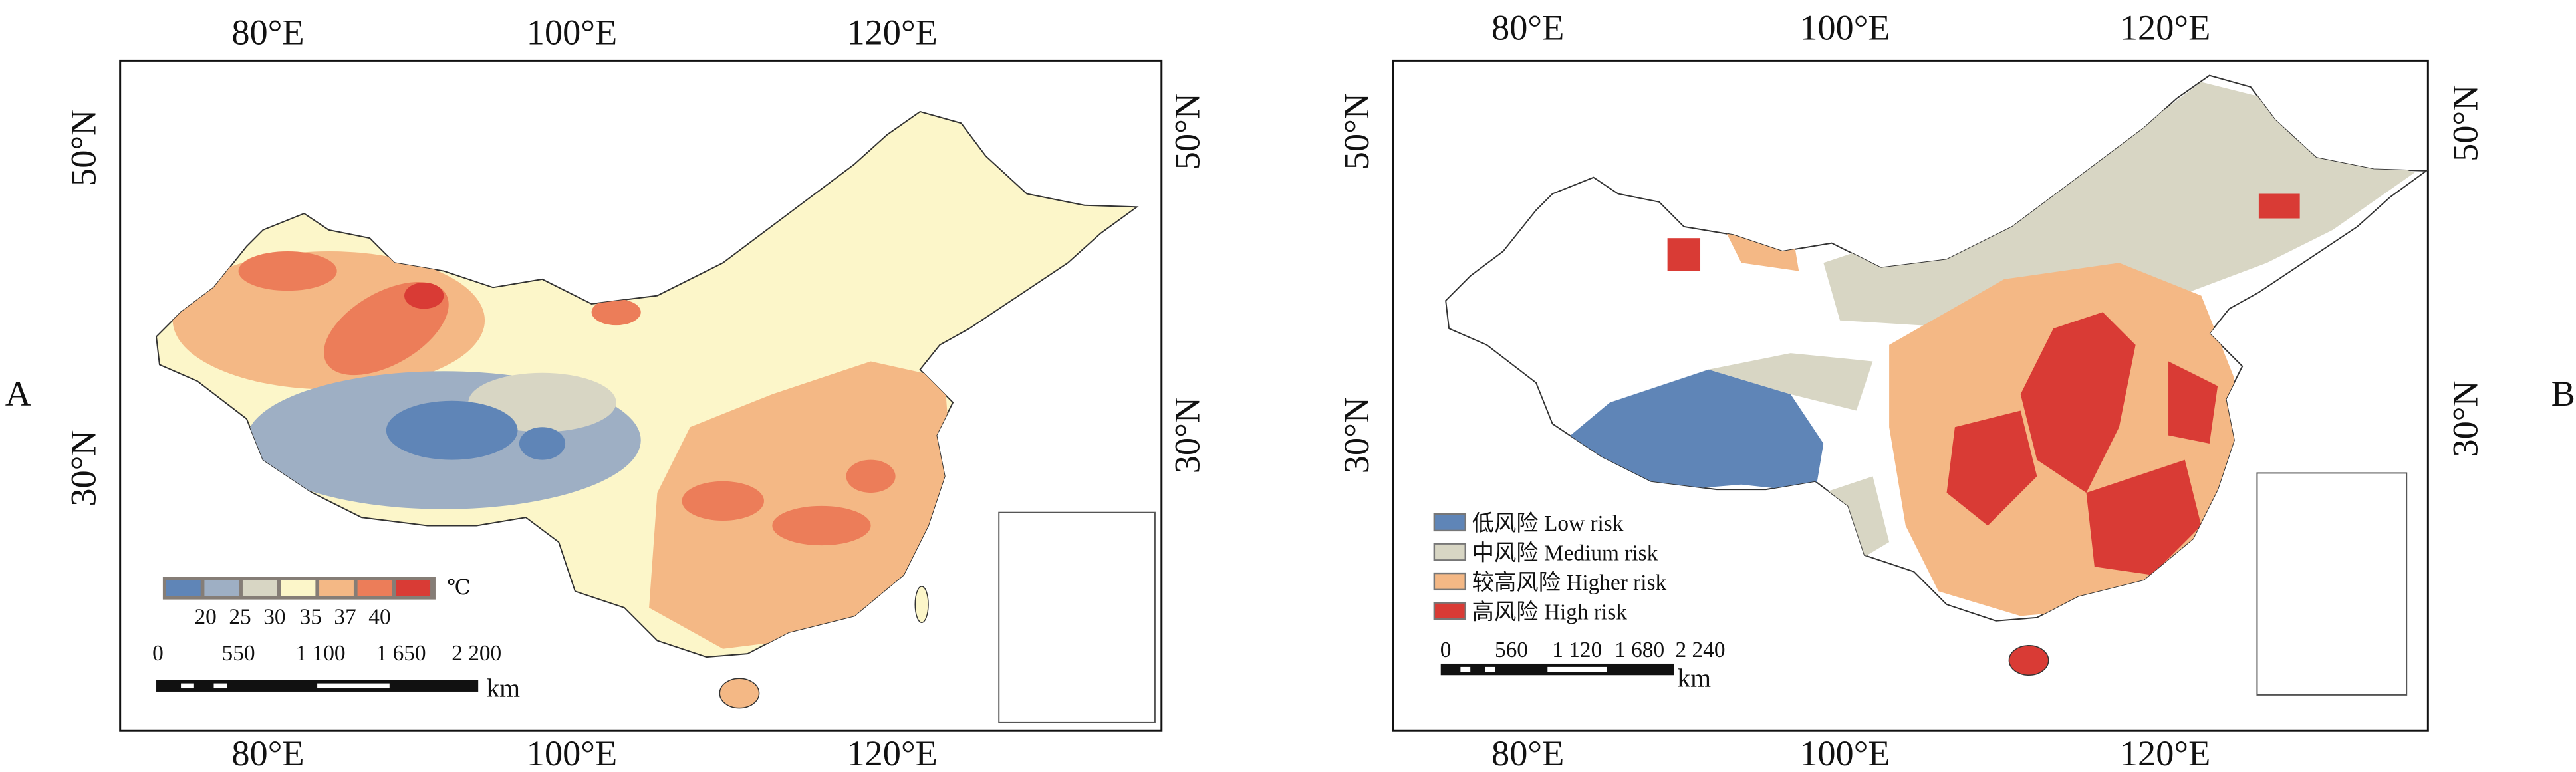 The width and height of the screenshot is (2576, 772). What do you see at coordinates (1701, 650) in the screenshot?
I see `scale-tick: 2 240` at bounding box center [1701, 650].